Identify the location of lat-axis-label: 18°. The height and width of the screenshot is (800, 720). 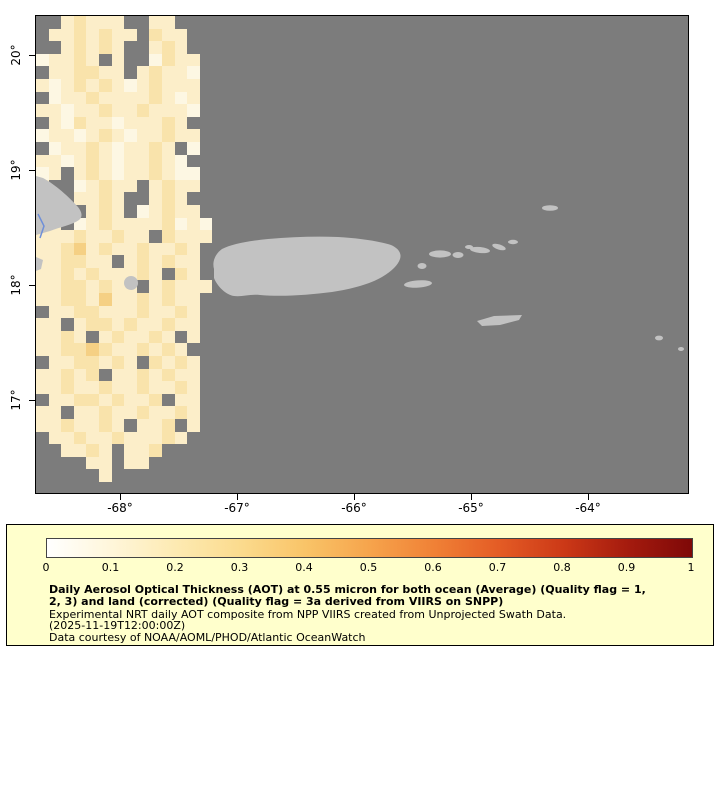
(16, 285).